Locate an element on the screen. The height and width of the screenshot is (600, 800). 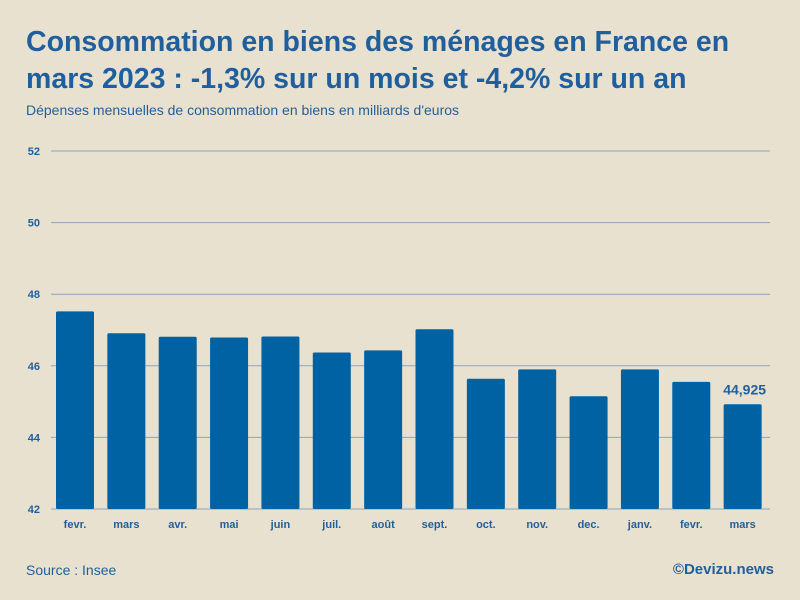
y-tick-label: 48 is located at coordinates (34, 295).